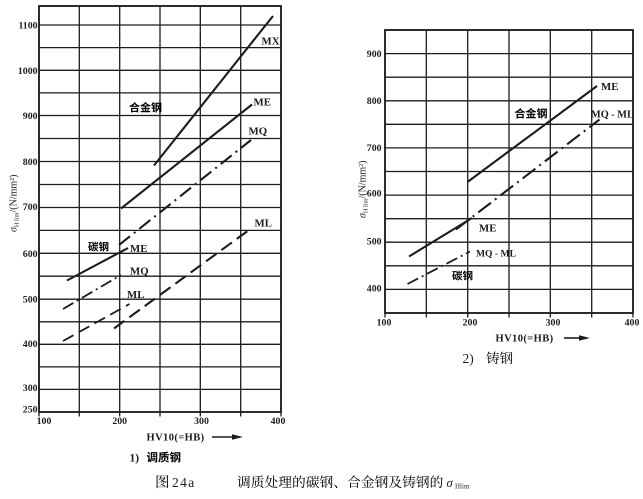  Describe the element at coordinates (30, 410) in the screenshot. I see `svg-text: 250` at that location.